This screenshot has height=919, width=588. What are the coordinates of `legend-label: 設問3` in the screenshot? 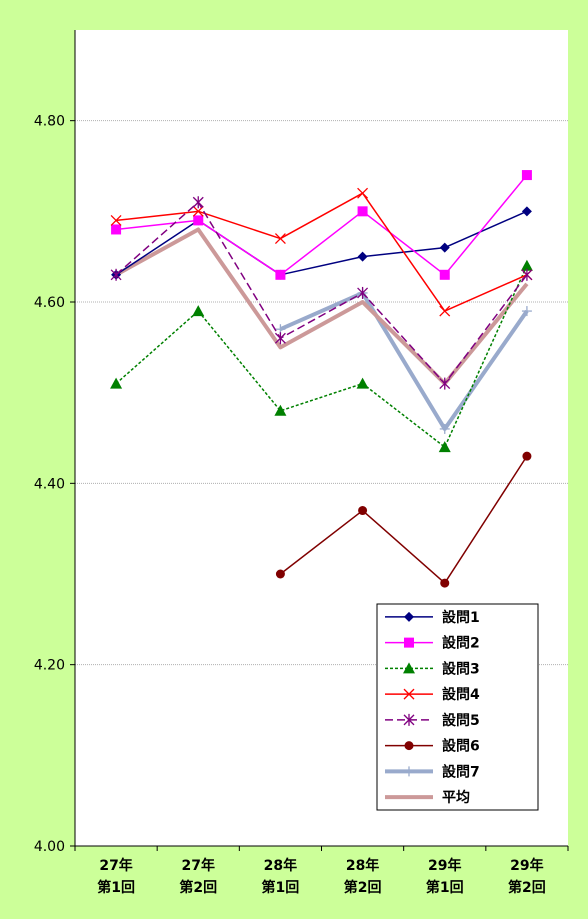 It's located at (461, 668).